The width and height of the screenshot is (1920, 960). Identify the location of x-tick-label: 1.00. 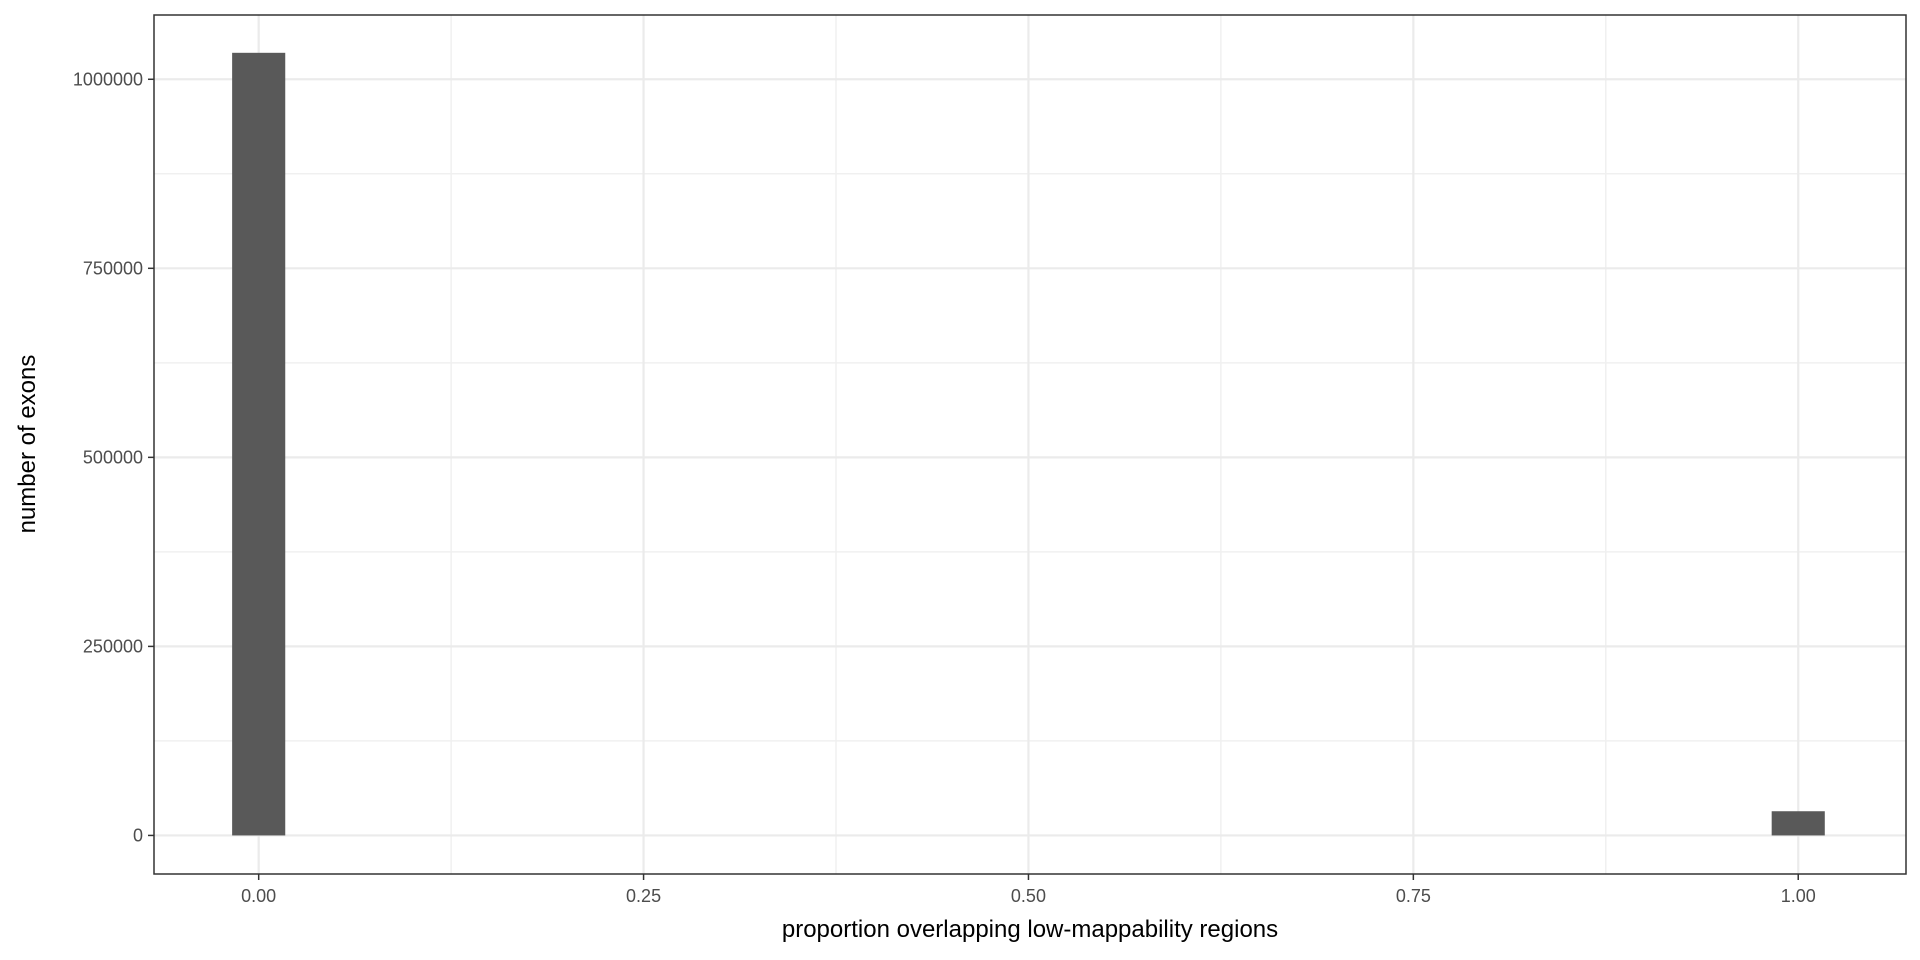
(1798, 896).